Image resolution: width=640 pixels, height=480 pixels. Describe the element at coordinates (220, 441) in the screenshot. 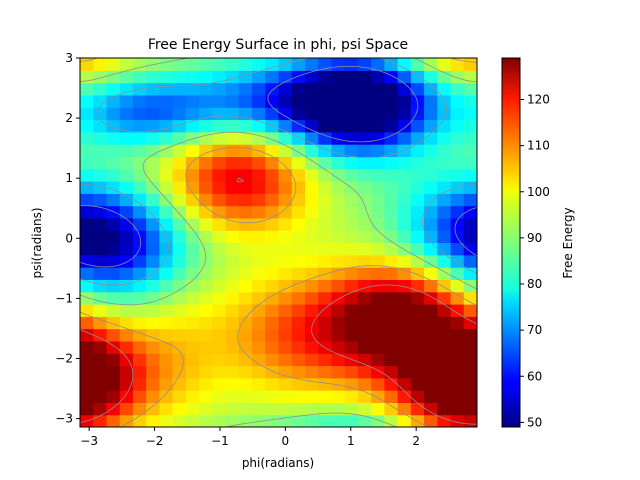

I see `x-tick-label: −1` at that location.